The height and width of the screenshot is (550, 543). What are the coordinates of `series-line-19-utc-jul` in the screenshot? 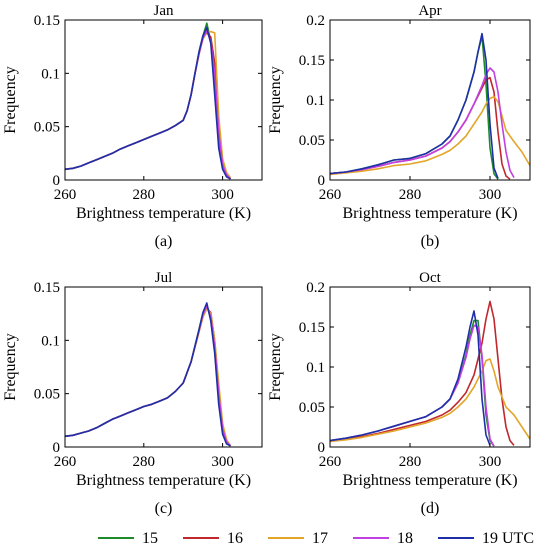 It's located at (147, 374).